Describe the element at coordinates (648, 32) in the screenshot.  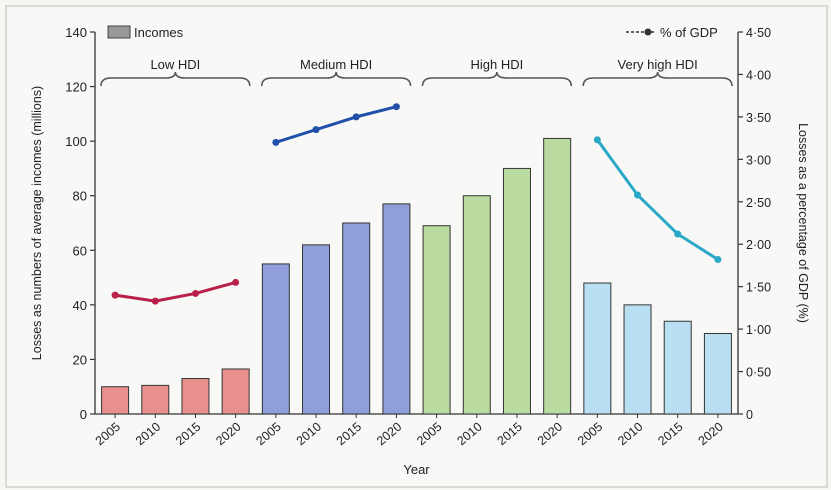
I see `legend-line-marker` at that location.